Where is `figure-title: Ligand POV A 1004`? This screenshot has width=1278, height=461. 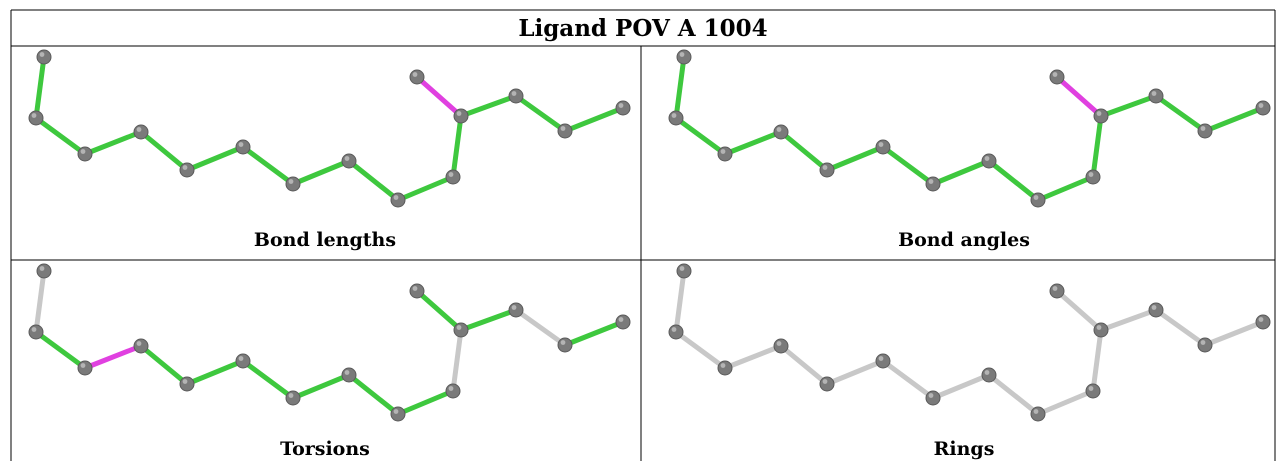 figure-title: Ligand POV A 1004 is located at coordinates (642, 28).